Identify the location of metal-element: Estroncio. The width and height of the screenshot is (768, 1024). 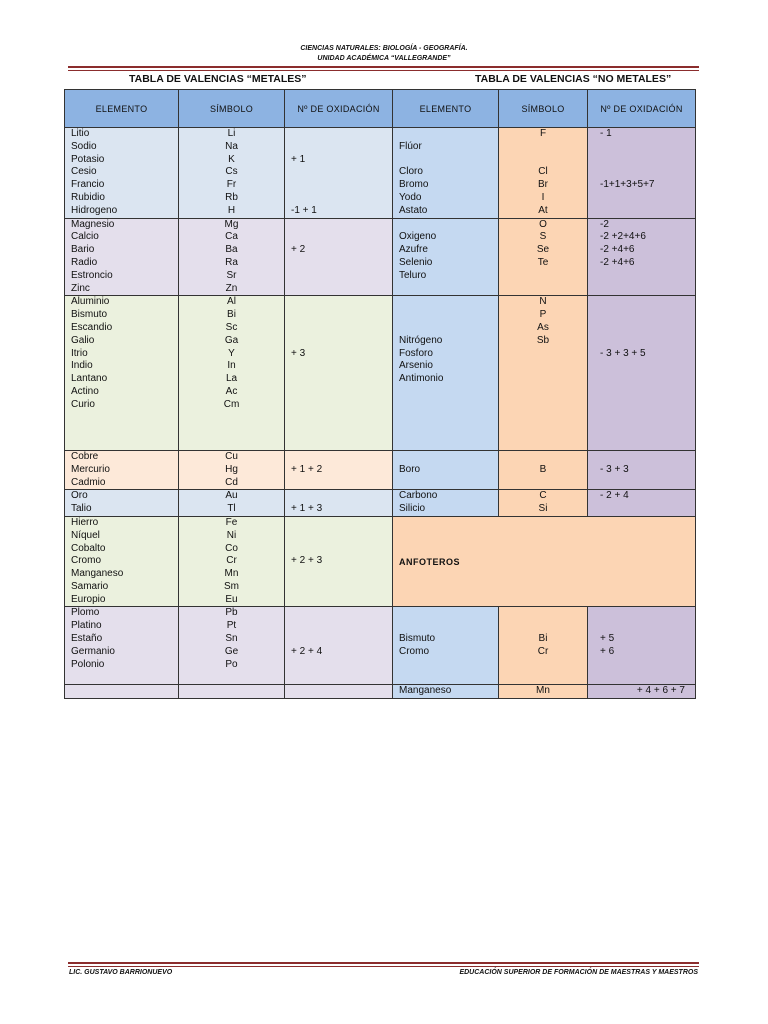
(92, 275).